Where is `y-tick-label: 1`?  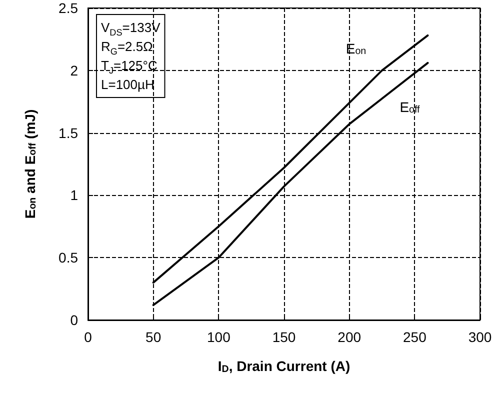
y-tick-label: 1 is located at coordinates (74, 195).